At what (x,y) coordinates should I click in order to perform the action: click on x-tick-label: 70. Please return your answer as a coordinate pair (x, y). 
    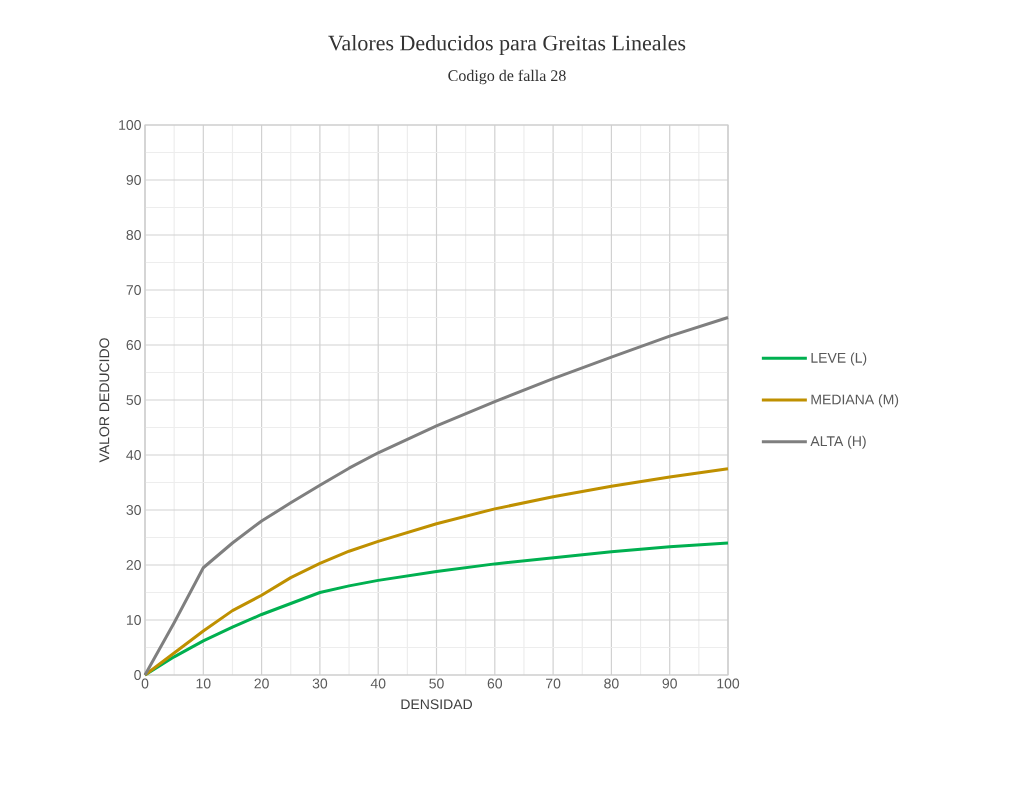
    Looking at the image, I should click on (553, 683).